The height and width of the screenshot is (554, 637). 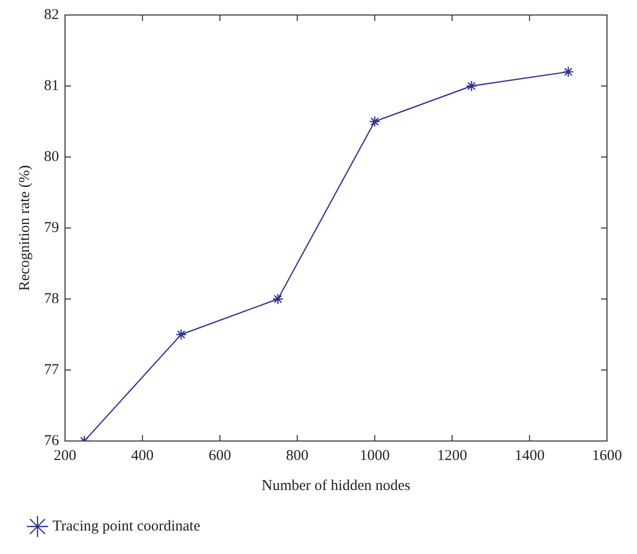 I want to click on y-tick-label: 79, so click(x=51, y=228).